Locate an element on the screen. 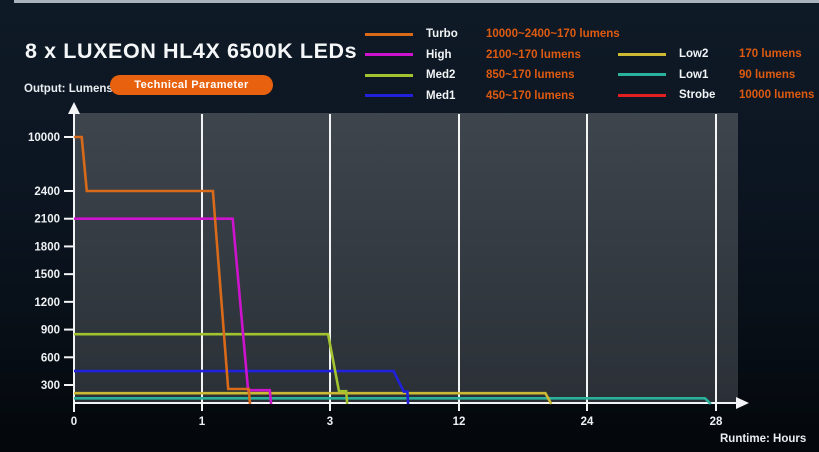 This screenshot has height=452, width=819. series-line-med1 is located at coordinates (242, 387).